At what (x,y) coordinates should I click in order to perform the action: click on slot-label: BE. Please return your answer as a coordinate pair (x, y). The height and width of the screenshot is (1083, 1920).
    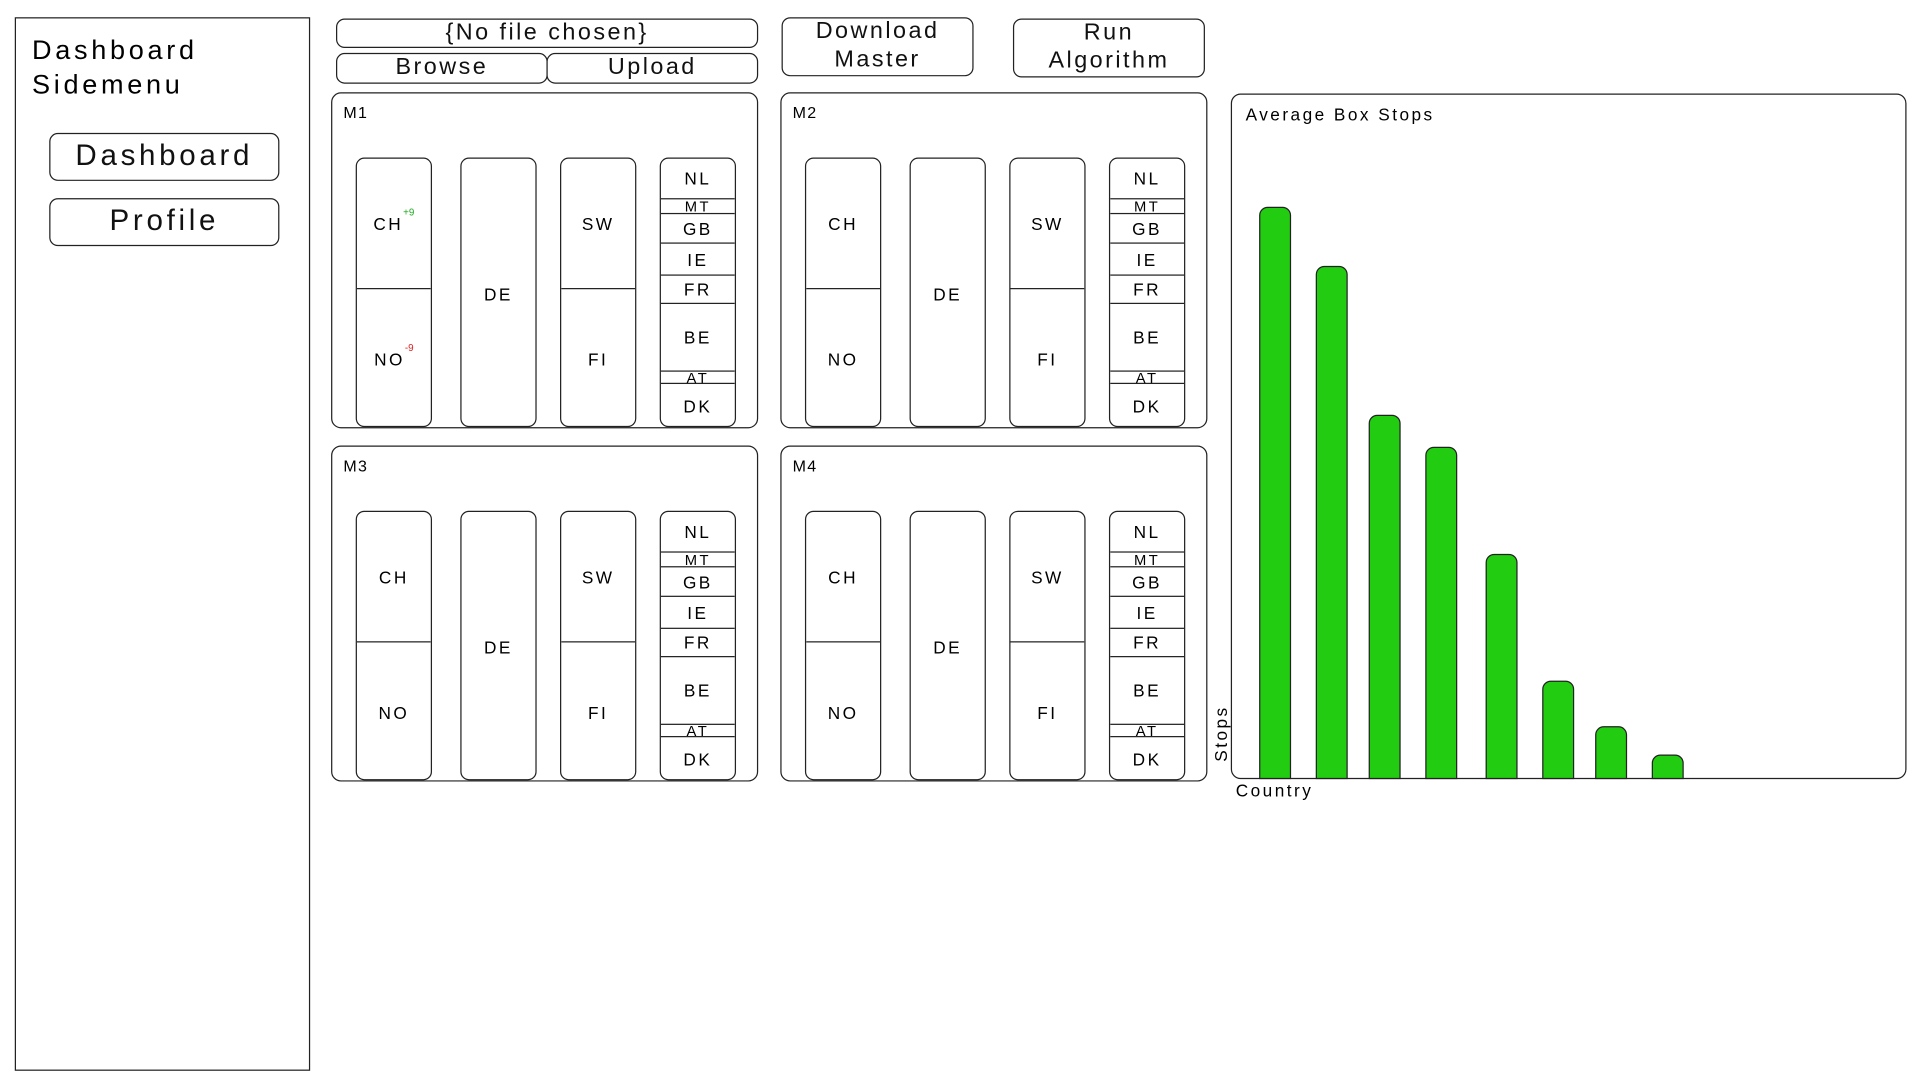
    Looking at the image, I should click on (697, 337).